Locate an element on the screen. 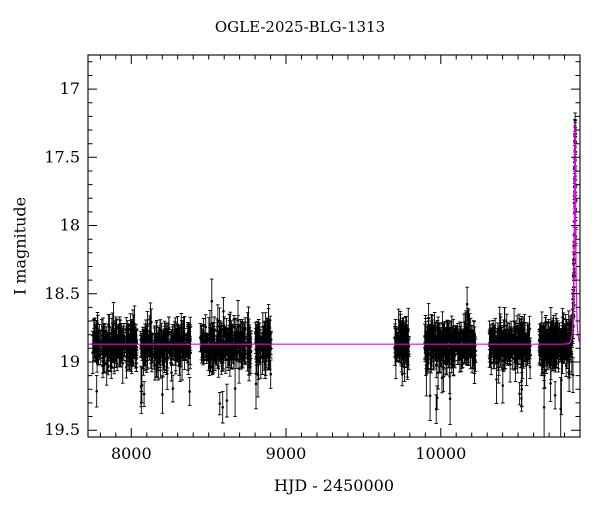 Image resolution: width=600 pixels, height=512 pixels. y-tick-label: 17 is located at coordinates (70, 88).